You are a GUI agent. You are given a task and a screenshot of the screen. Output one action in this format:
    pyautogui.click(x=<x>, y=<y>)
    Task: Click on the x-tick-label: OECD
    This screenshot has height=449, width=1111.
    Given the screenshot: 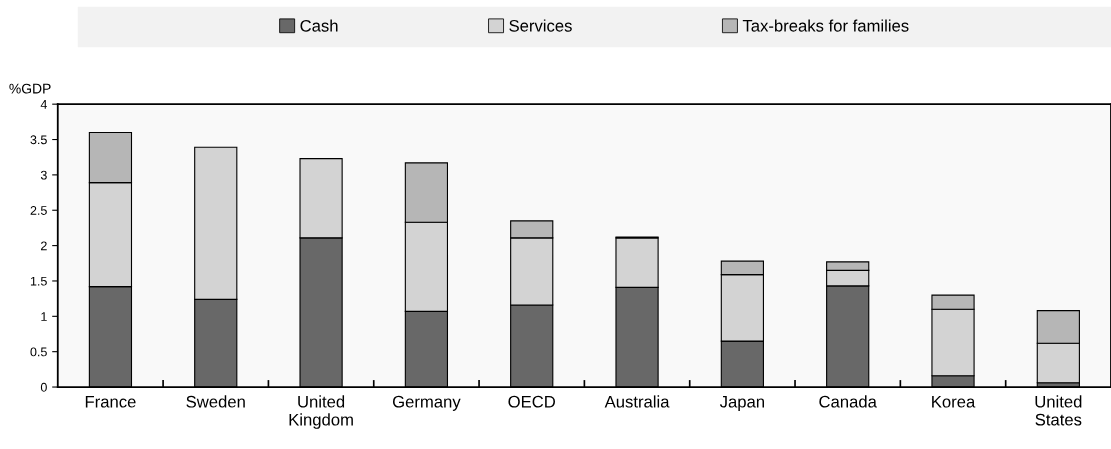 What is the action you would take?
    pyautogui.click(x=531, y=401)
    